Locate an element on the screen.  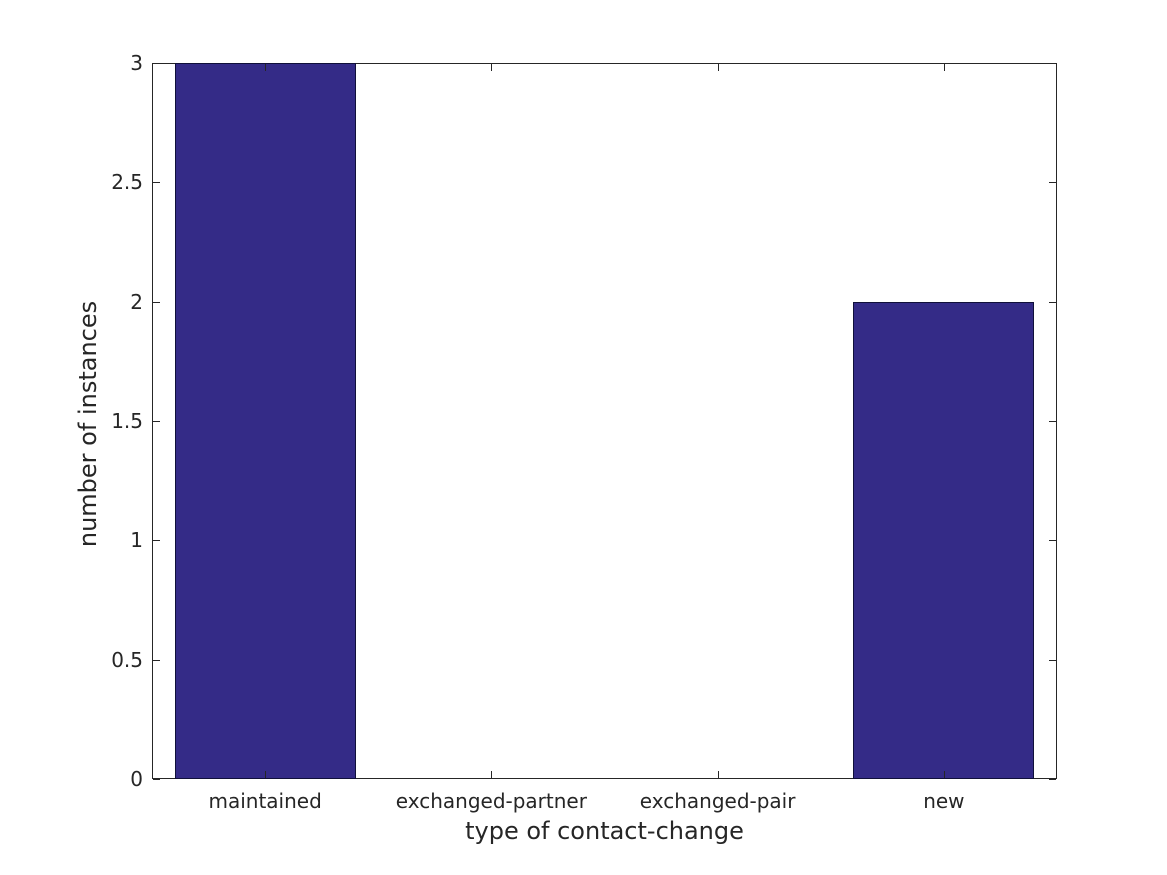
x-tick-label: maintained is located at coordinates (265, 801).